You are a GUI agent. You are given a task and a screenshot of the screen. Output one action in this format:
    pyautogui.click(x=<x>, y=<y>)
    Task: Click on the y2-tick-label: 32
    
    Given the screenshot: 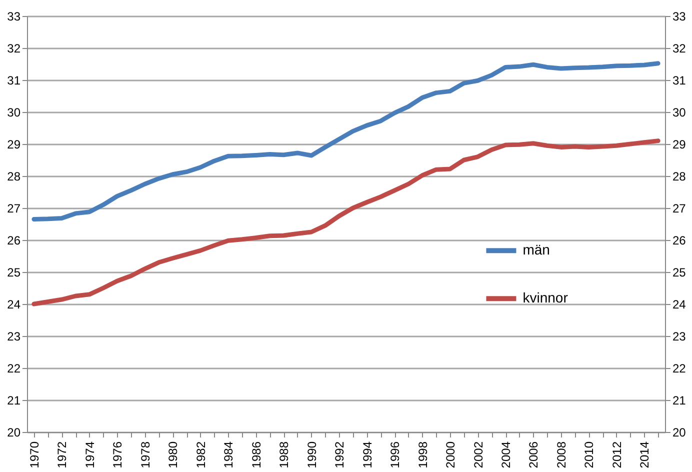 What is the action you would take?
    pyautogui.click(x=679, y=49)
    